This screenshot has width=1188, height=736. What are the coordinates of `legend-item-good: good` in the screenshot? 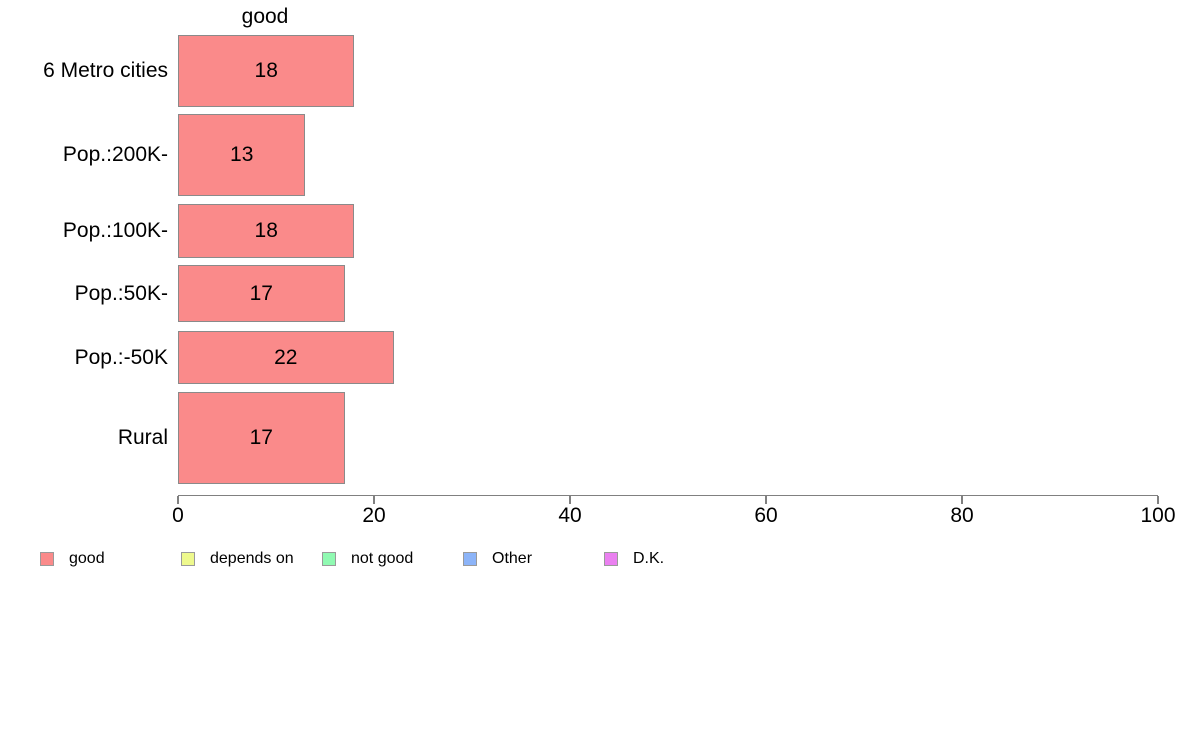 It's located at (72, 559).